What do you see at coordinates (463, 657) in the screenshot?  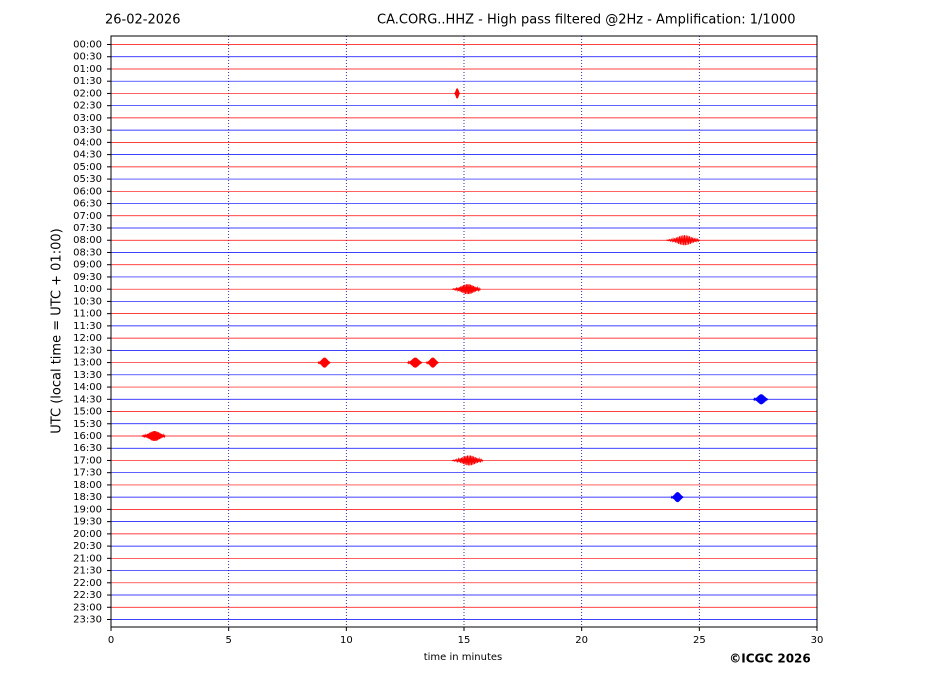 I see `x-axis-label: time in minutes` at bounding box center [463, 657].